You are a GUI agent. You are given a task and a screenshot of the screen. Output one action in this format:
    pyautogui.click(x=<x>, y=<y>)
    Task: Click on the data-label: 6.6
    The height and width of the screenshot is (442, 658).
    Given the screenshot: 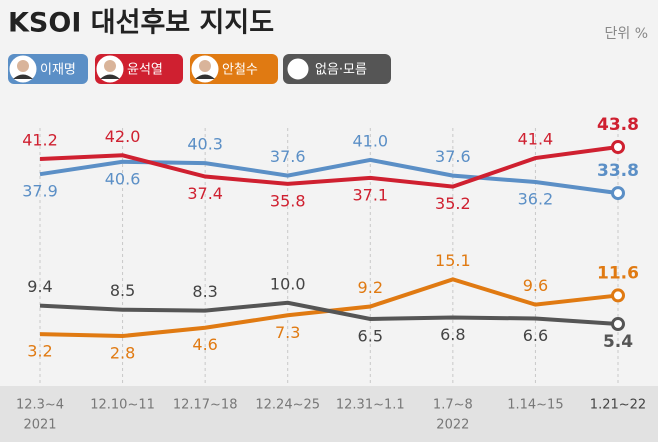 What is the action you would take?
    pyautogui.click(x=535, y=335)
    